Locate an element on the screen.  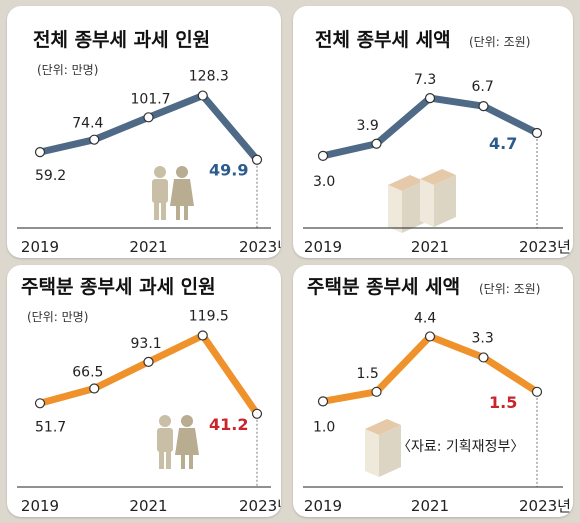
data-label: 3.0 is located at coordinates (324, 182).